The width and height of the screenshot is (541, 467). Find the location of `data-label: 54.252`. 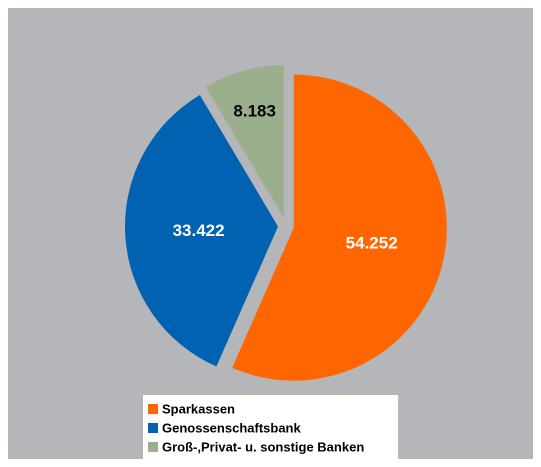

data-label: 54.252 is located at coordinates (372, 243).